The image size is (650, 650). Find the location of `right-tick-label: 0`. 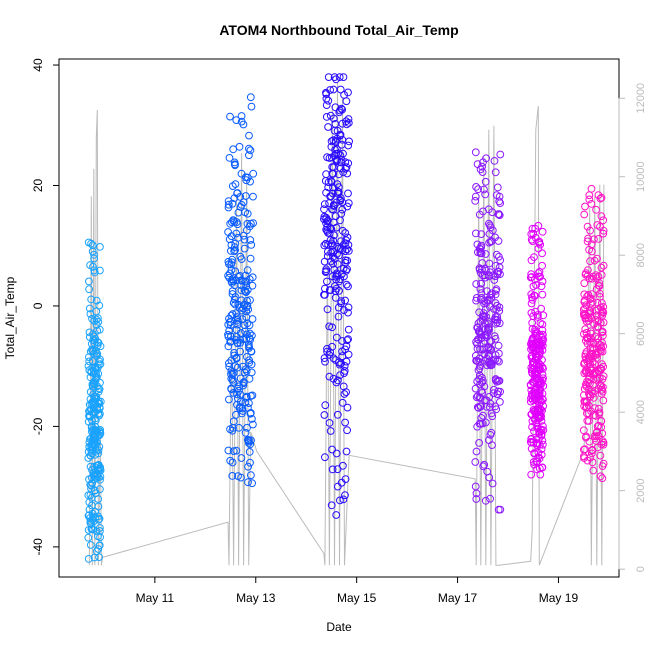

right-tick-label: 0 is located at coordinates (641, 569).